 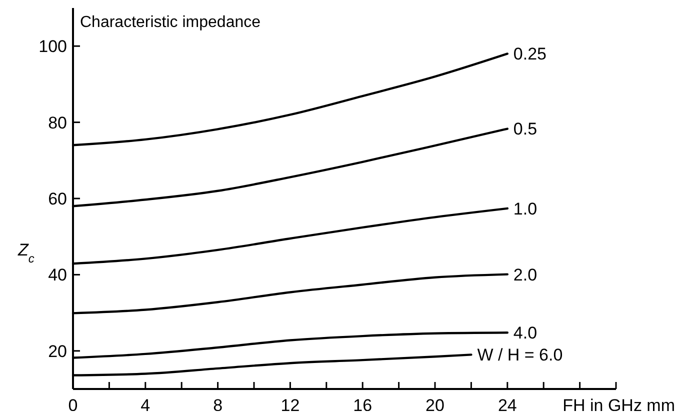 I want to click on series-label: 2.0, so click(x=525, y=274).